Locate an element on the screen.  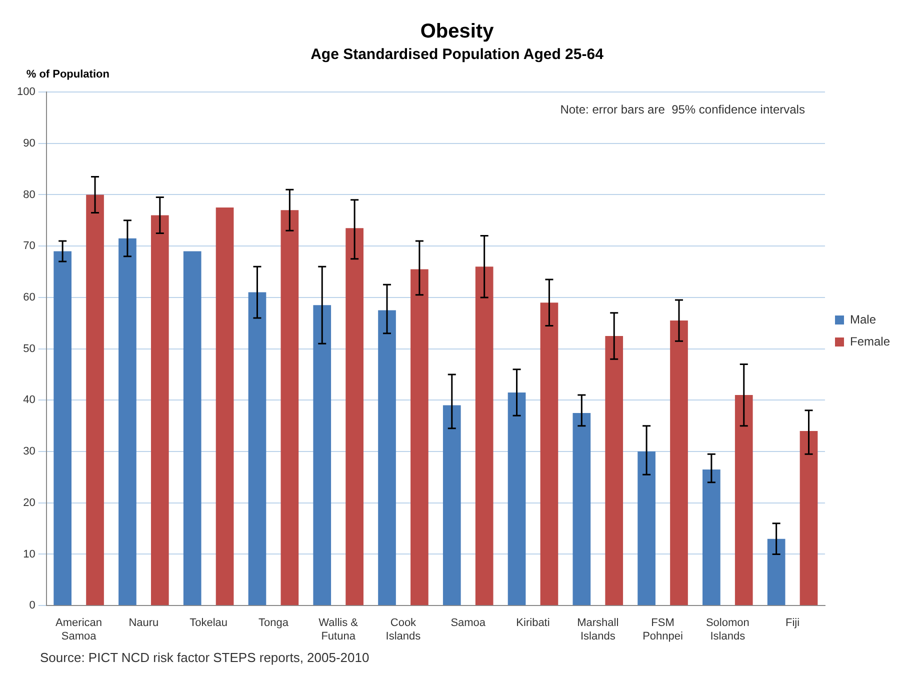
y-tick-label: 80 is located at coordinates (29, 194).